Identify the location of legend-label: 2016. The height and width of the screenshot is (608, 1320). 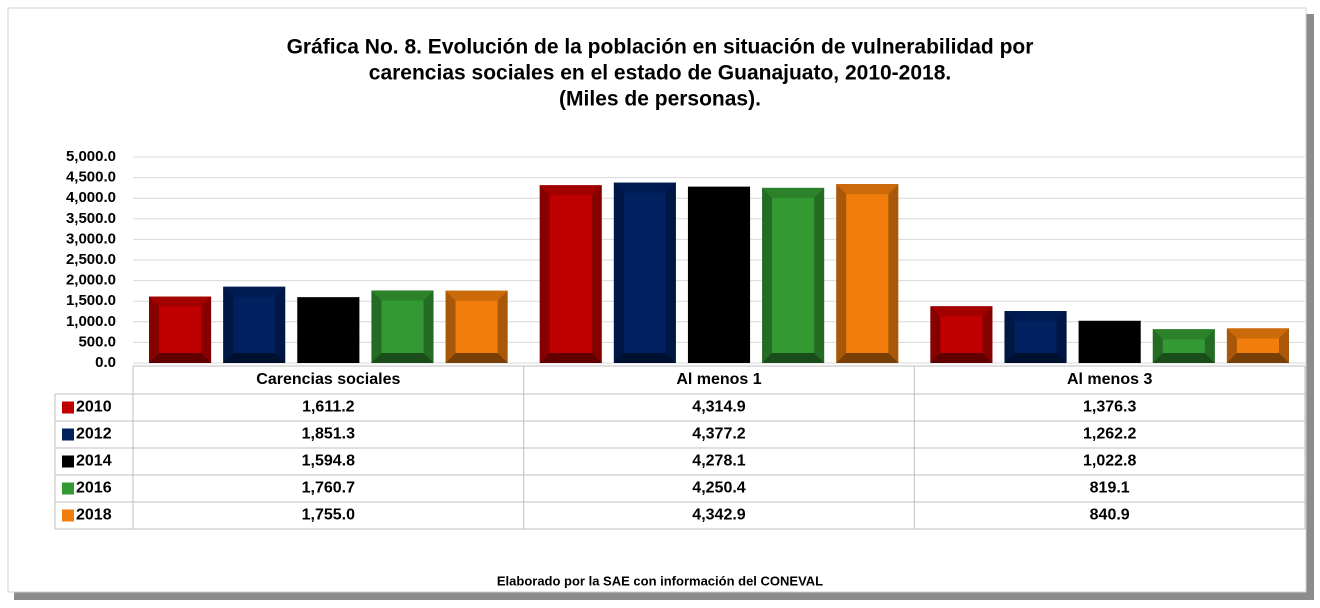
(94, 488).